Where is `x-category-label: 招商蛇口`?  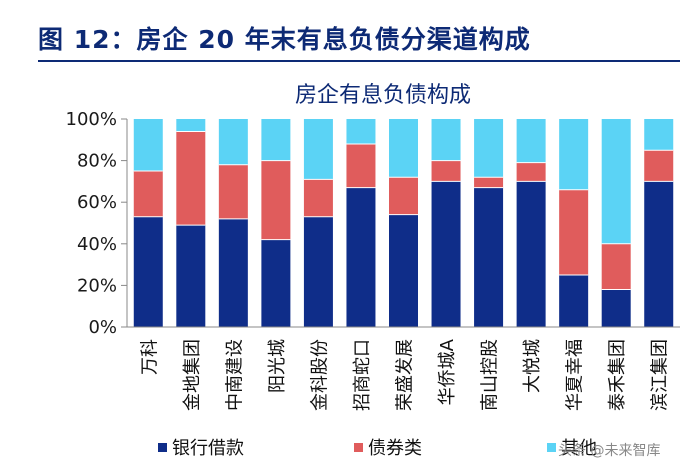 x-category-label: 招商蛇口 is located at coordinates (362, 375).